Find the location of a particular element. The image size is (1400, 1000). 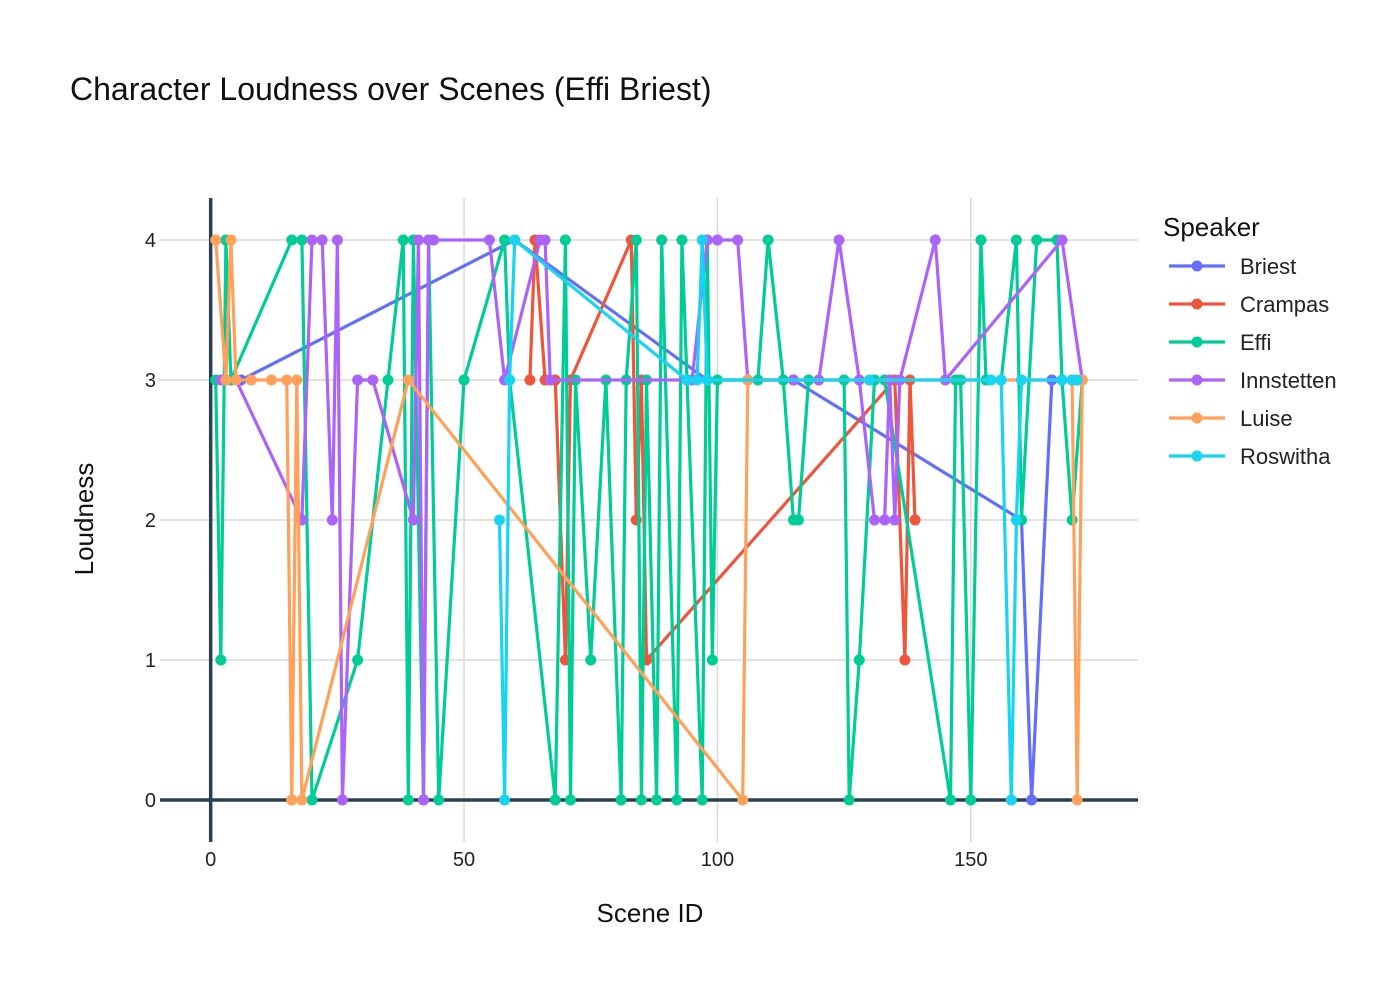

x-tick-label: 150 is located at coordinates (970, 860).